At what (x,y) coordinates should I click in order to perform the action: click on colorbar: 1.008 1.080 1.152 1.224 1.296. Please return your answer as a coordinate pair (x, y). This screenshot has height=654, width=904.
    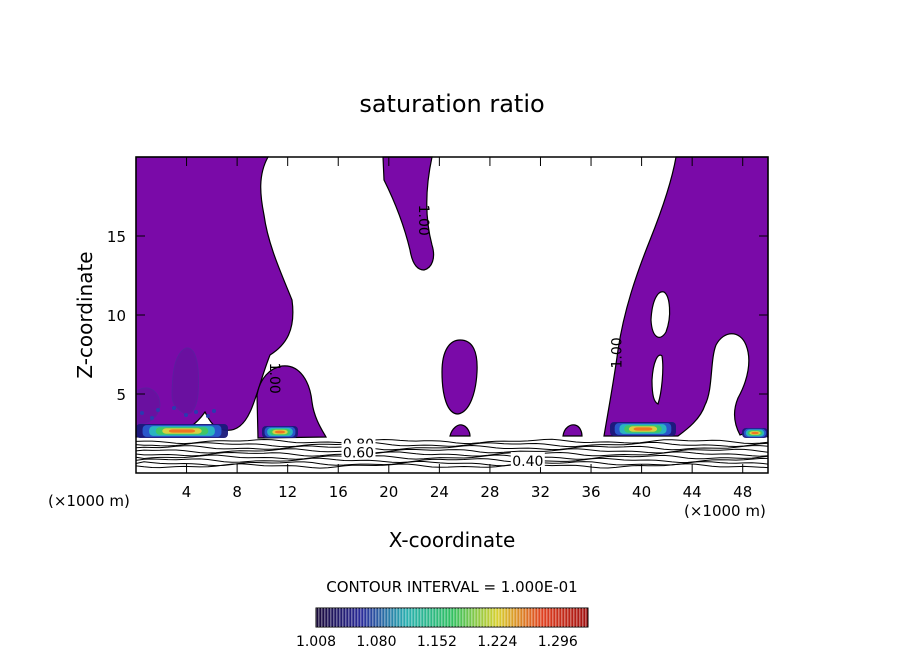
    Looking at the image, I should click on (442, 628).